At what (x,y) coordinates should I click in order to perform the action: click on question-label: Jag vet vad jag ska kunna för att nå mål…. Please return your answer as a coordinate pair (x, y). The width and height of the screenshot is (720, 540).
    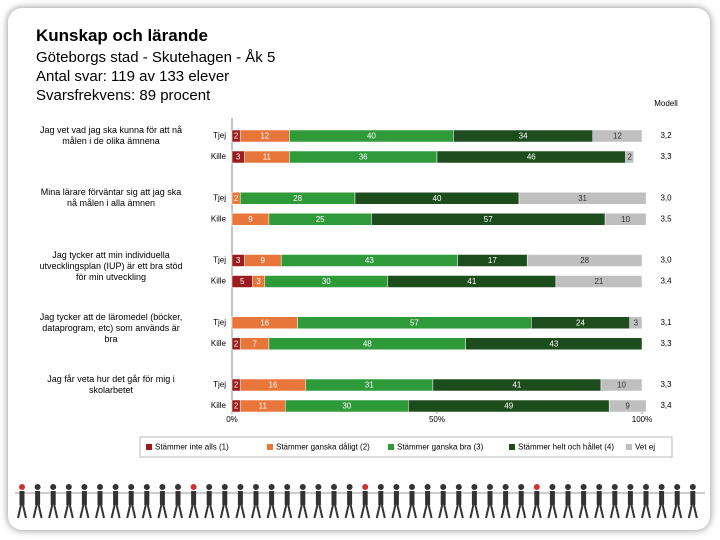
    Looking at the image, I should click on (111, 135).